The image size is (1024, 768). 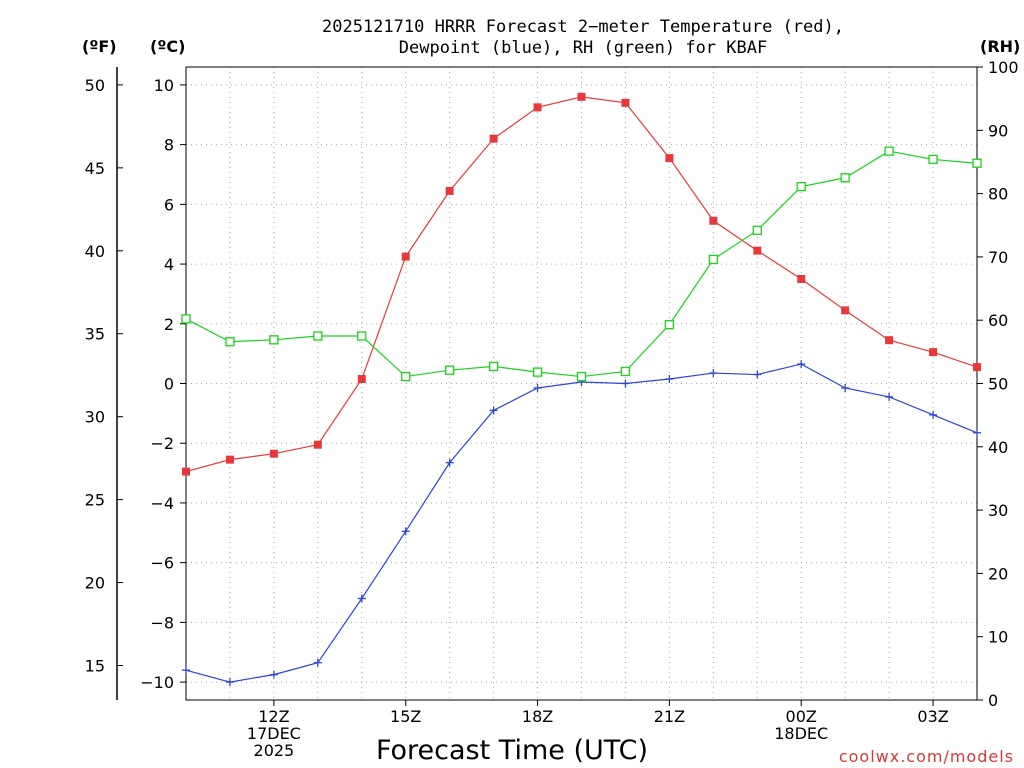 I want to click on rh-tick-label: 100, so click(x=1003, y=67).